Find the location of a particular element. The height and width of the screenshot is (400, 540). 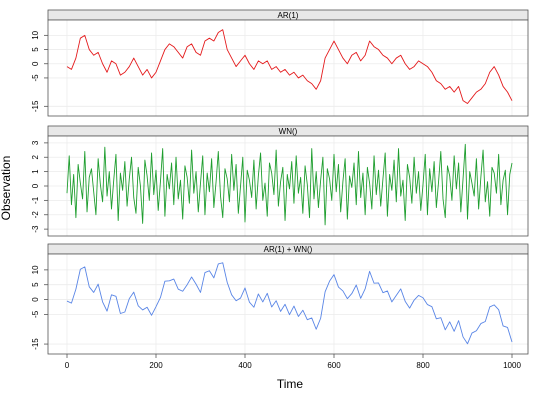

panel-title: AR(1) + WN() is located at coordinates (288, 249).